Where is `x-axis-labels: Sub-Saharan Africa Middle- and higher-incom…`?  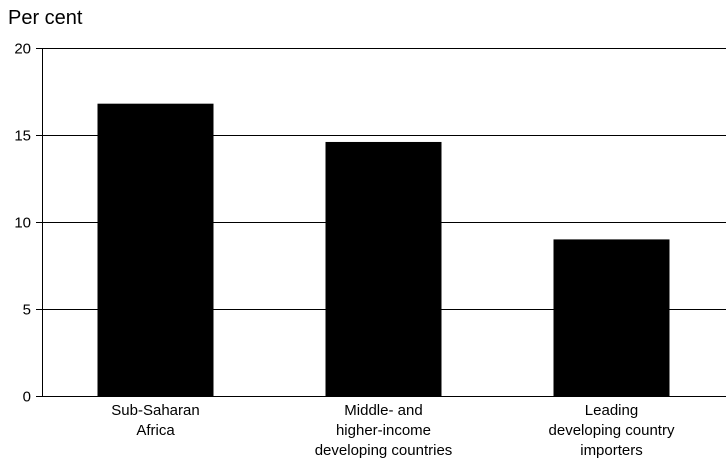
x-axis-labels: Sub-Saharan Africa Middle- and higher-incom… is located at coordinates (393, 430).